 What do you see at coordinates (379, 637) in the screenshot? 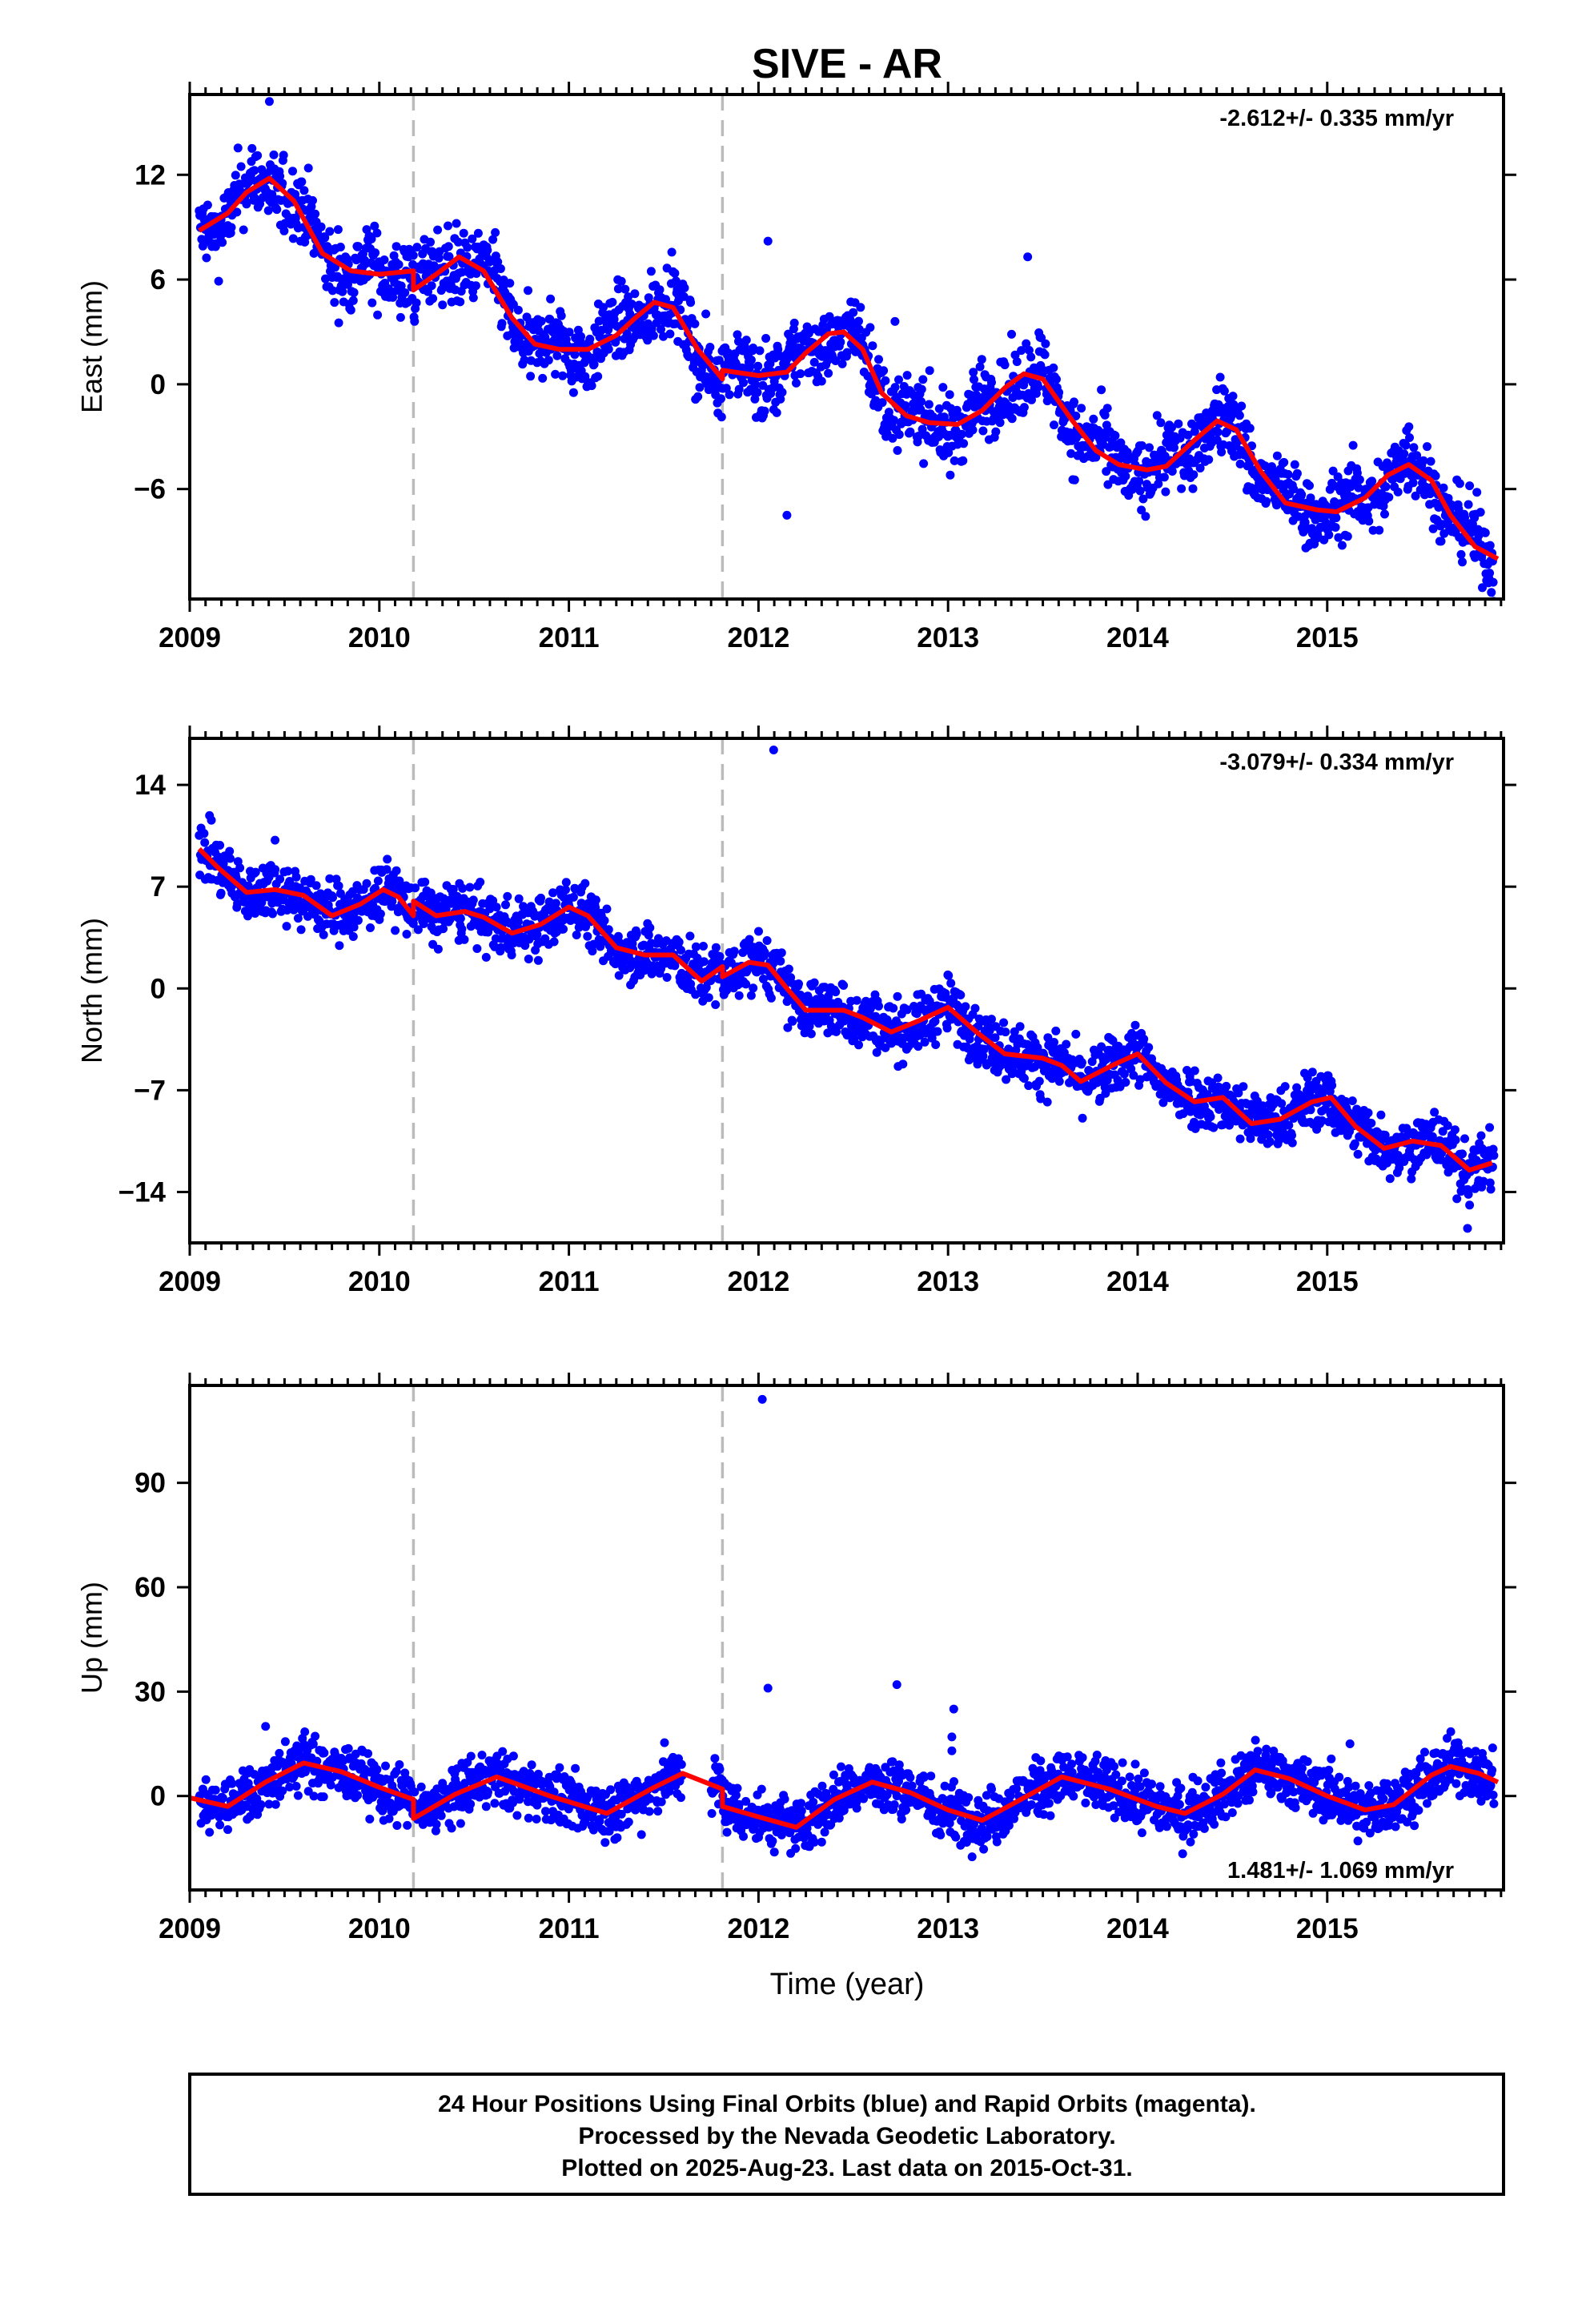
I see `x-tick-label: 2010` at bounding box center [379, 637].